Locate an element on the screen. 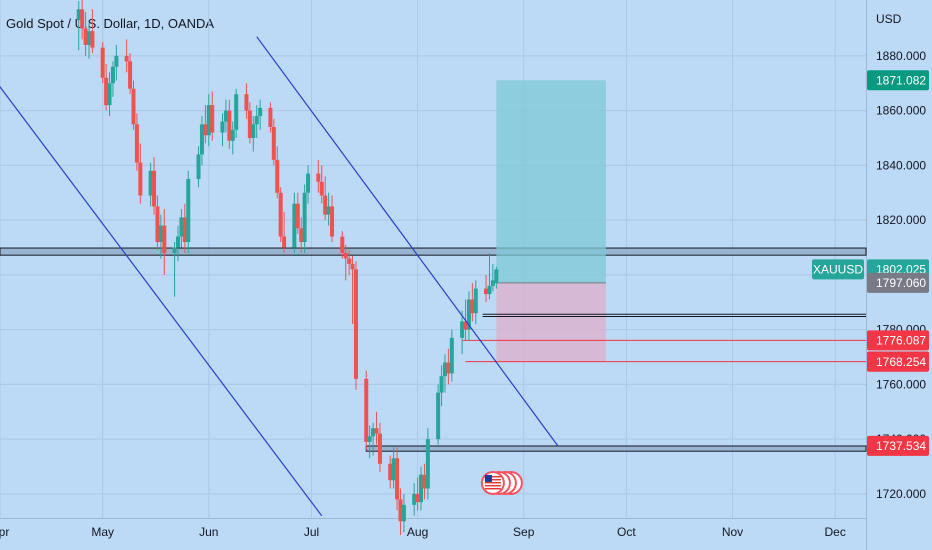  symbol-label: XAUUSD is located at coordinates (838, 269).